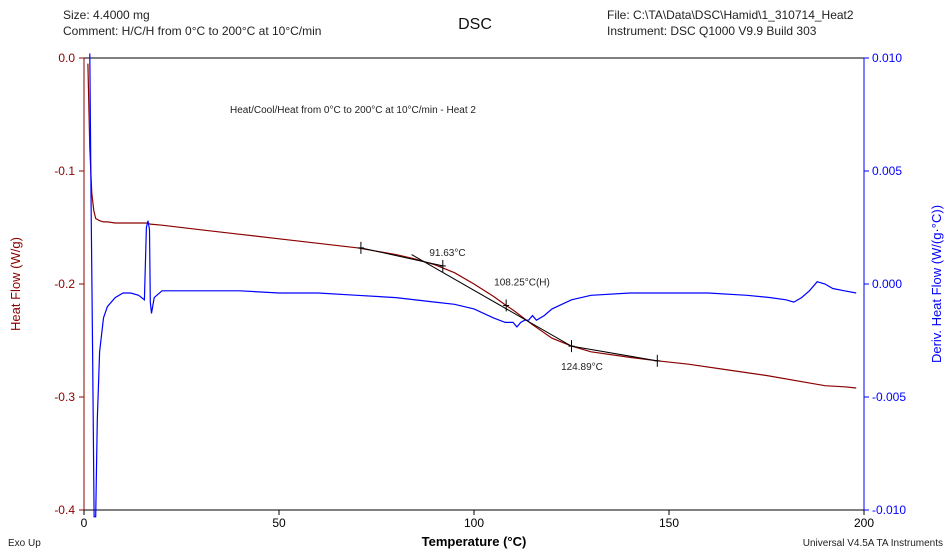 This screenshot has width=949, height=557. What do you see at coordinates (887, 58) in the screenshot?
I see `y-right-tick-label: 0.010` at bounding box center [887, 58].